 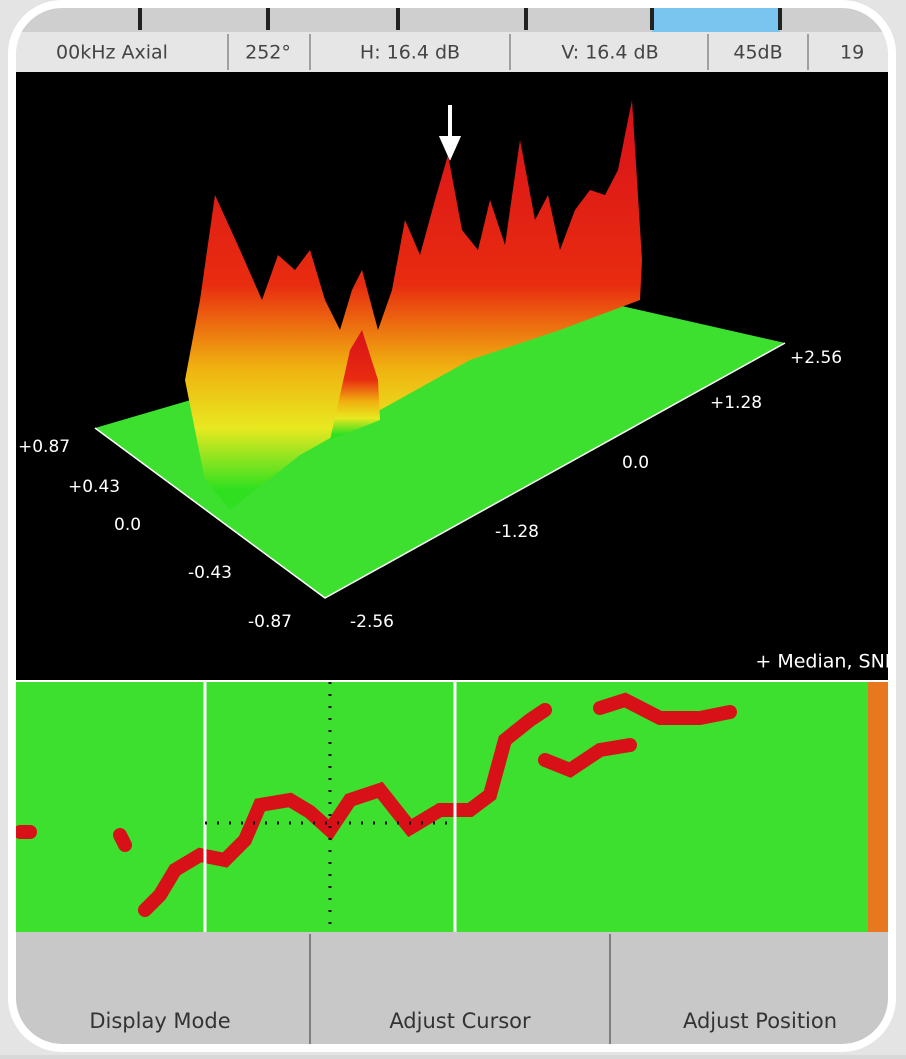 What do you see at coordinates (112, 53) in the screenshot?
I see `status-frequency: 00kHz Axial` at bounding box center [112, 53].